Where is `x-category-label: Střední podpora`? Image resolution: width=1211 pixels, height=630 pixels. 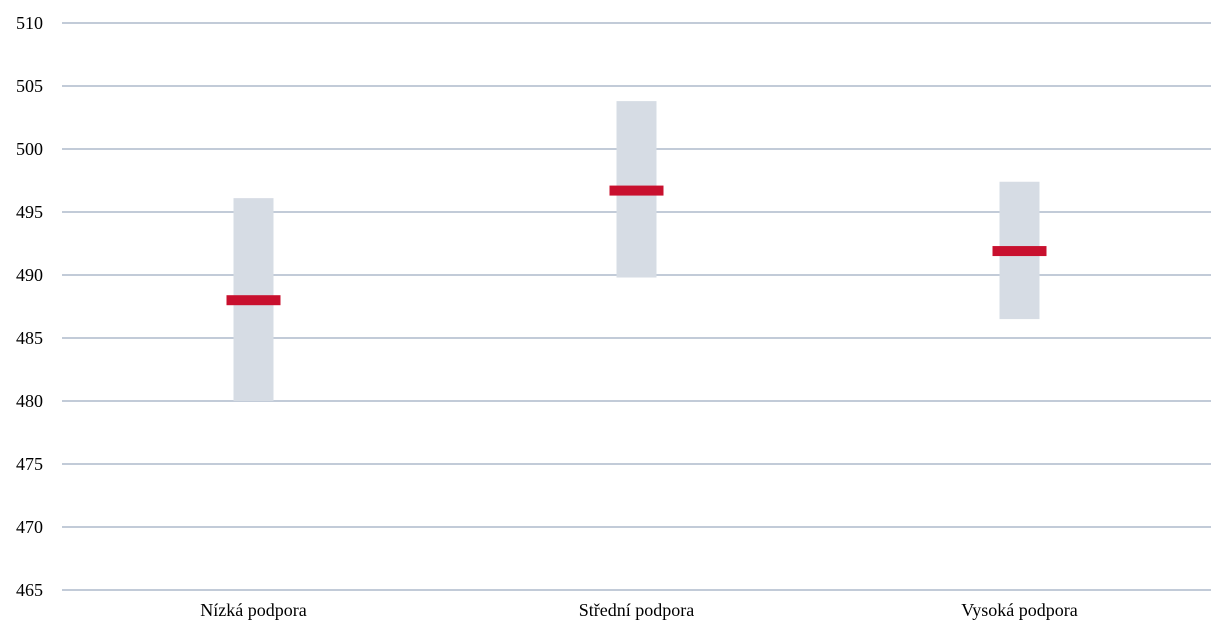
x-category-label: Střední podpora is located at coordinates (636, 610).